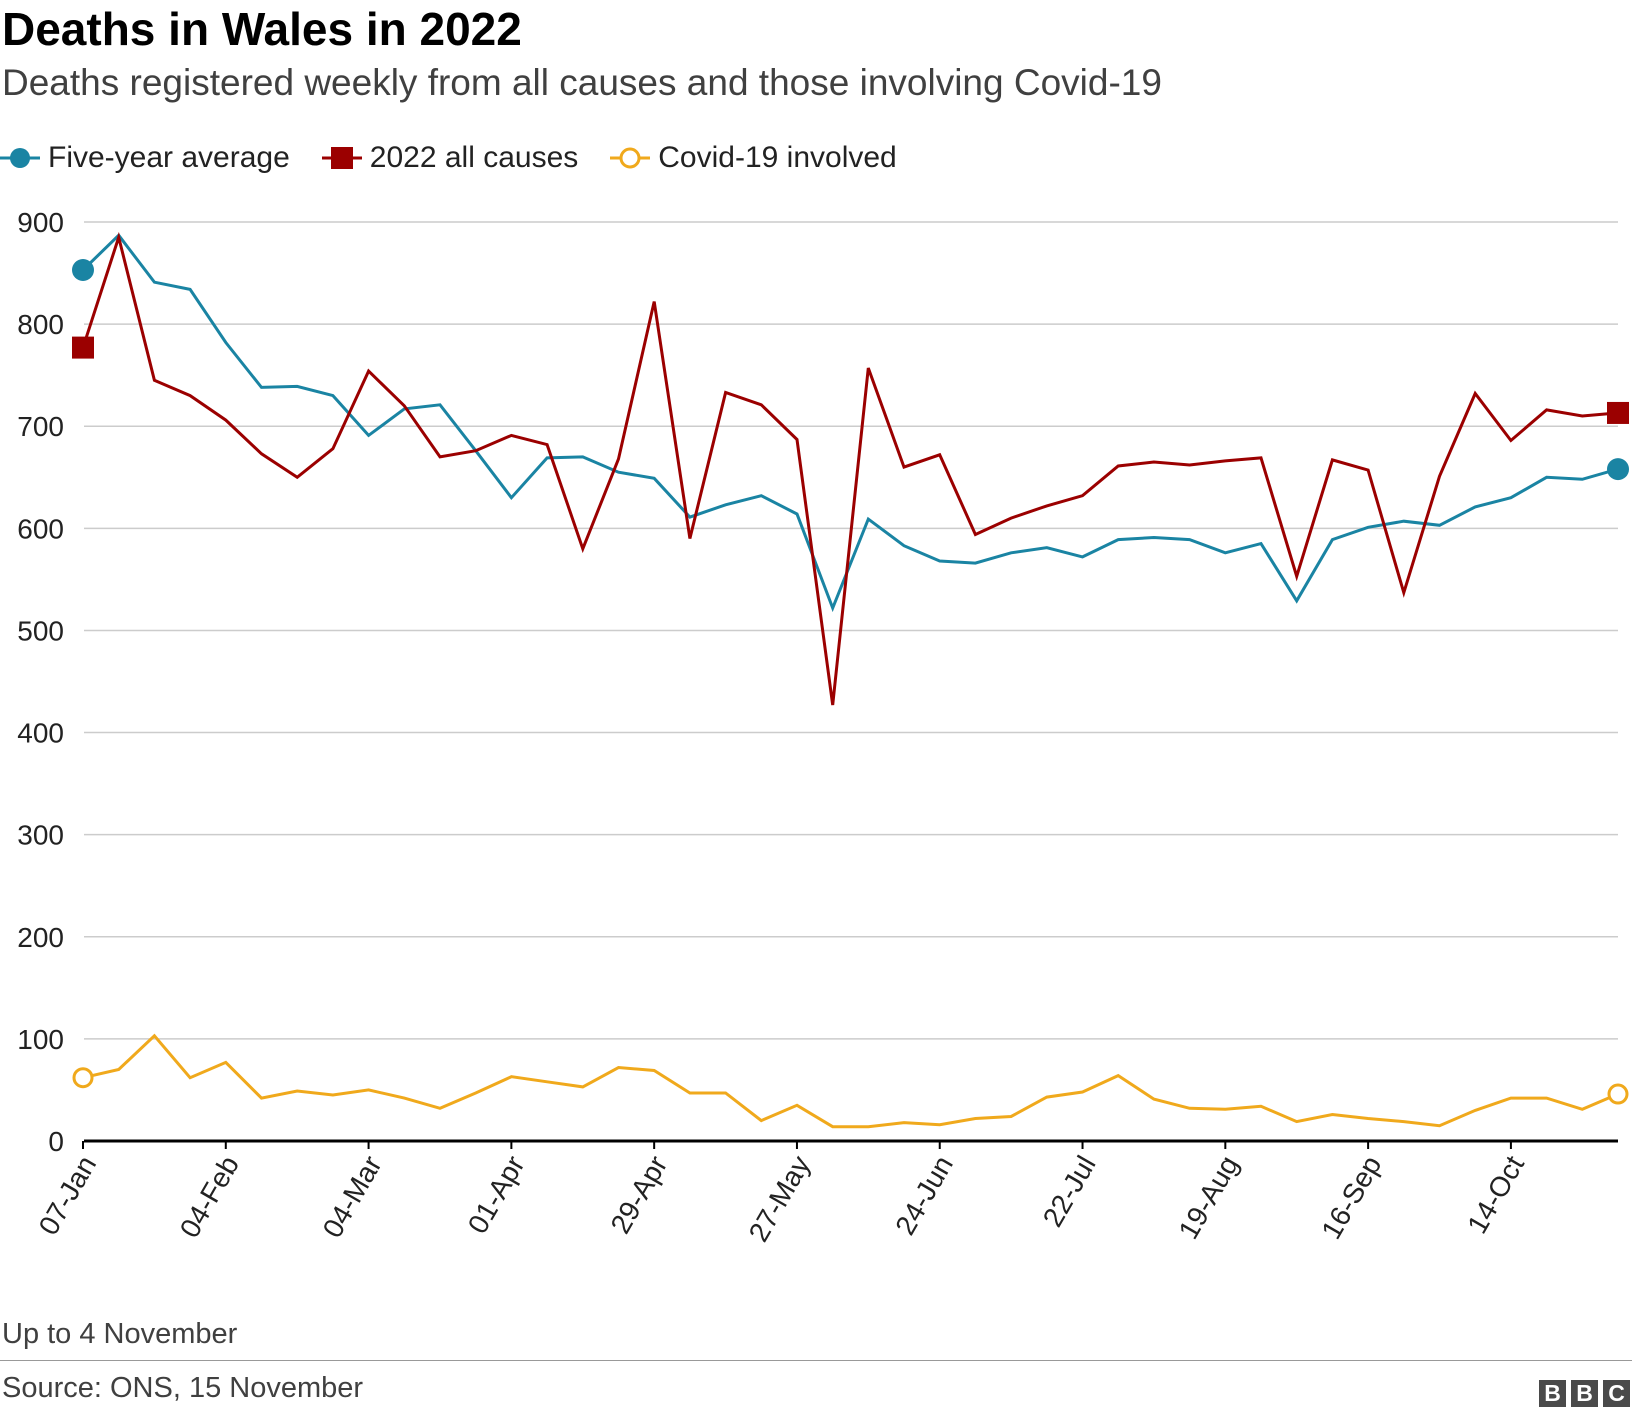 This screenshot has height=1416, width=1632. What do you see at coordinates (40, 426) in the screenshot?
I see `y-tick-label: 700` at bounding box center [40, 426].